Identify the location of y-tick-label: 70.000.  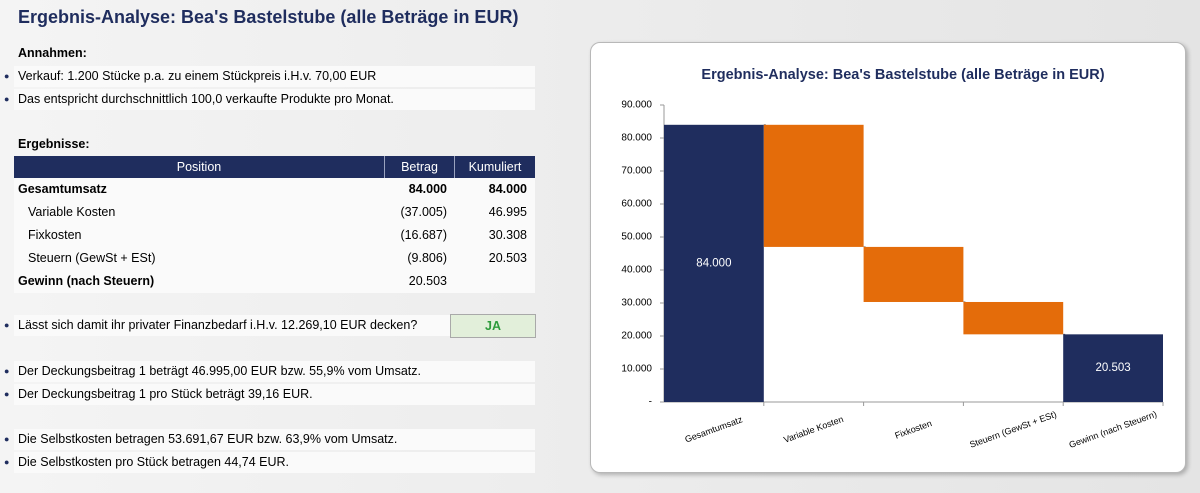
(636, 171).